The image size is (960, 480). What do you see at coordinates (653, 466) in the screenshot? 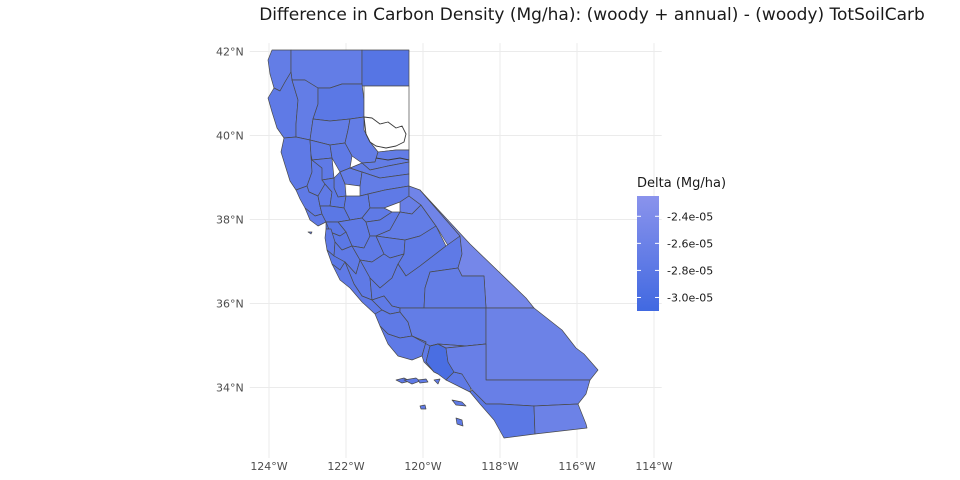
I see `x-tick-label: 114°W` at bounding box center [653, 466].